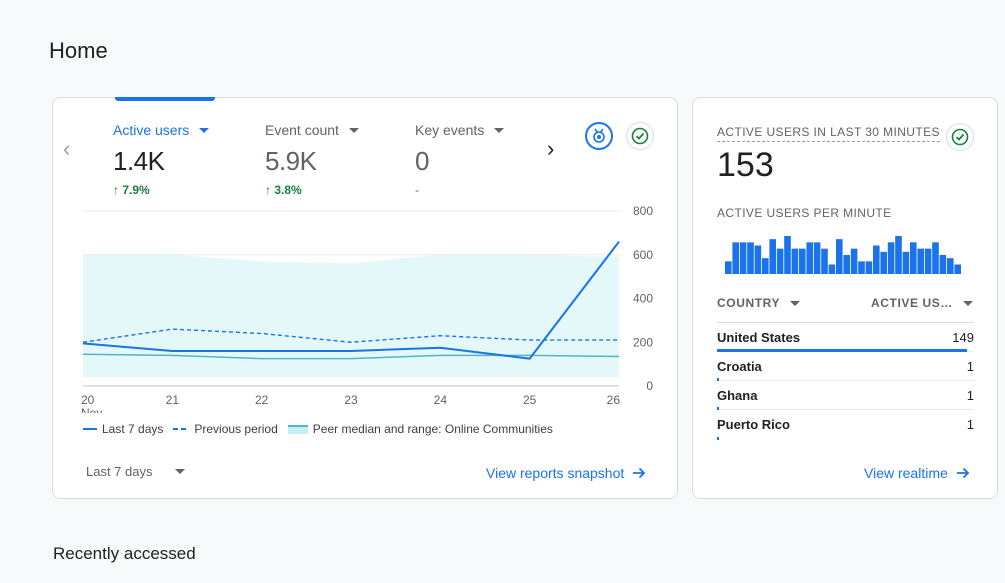 The height and width of the screenshot is (583, 1005). Describe the element at coordinates (351, 400) in the screenshot. I see `x-tick-label: 23` at that location.